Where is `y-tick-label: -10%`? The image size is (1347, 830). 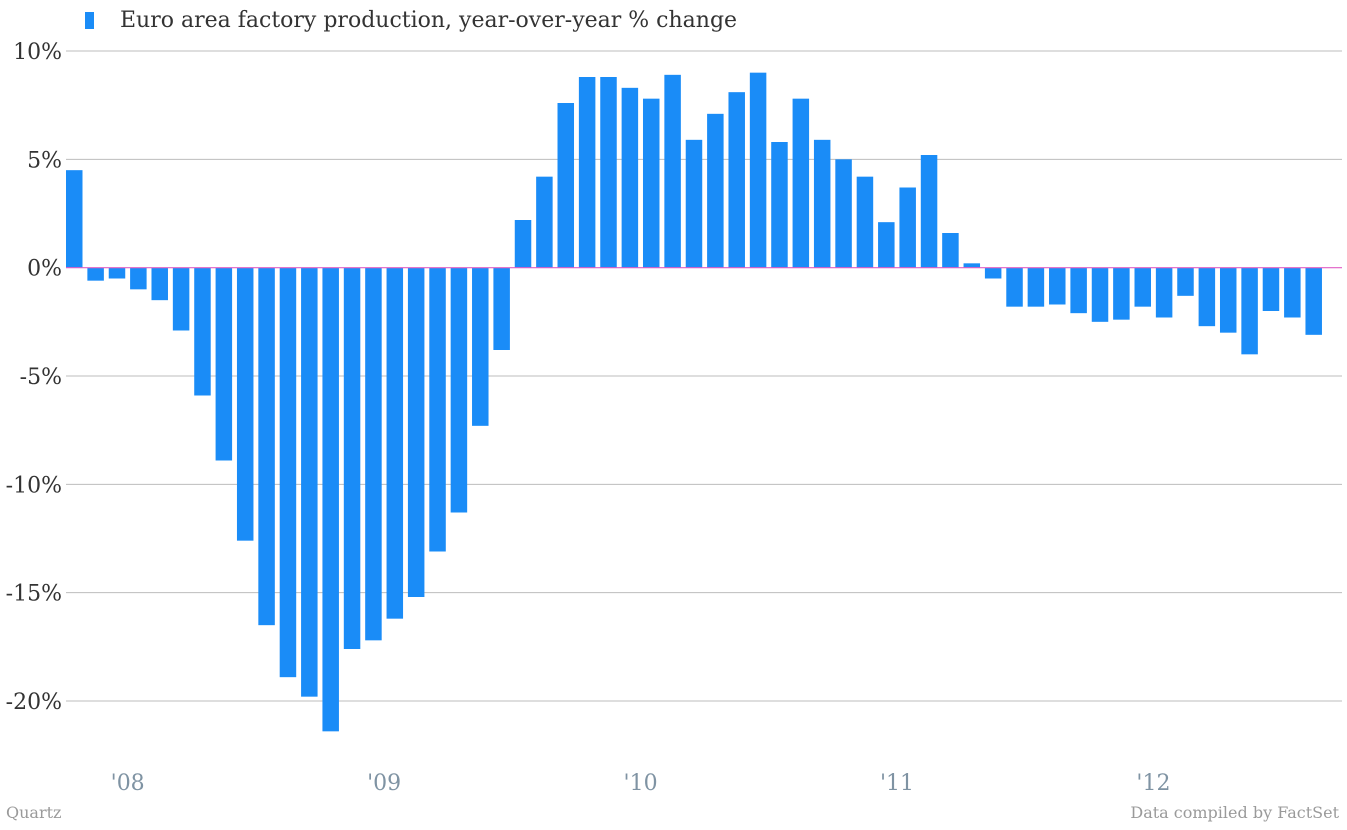
y-tick-label: -10% is located at coordinates (34, 485).